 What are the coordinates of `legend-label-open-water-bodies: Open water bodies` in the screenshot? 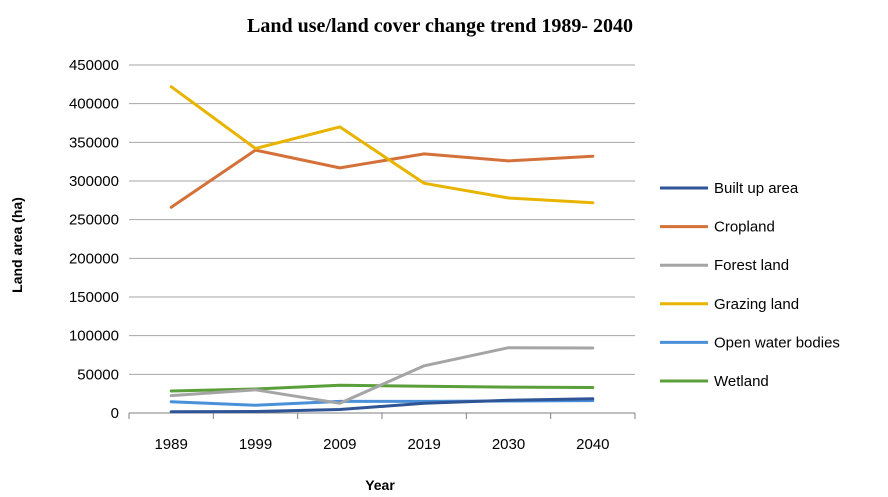 It's located at (777, 342).